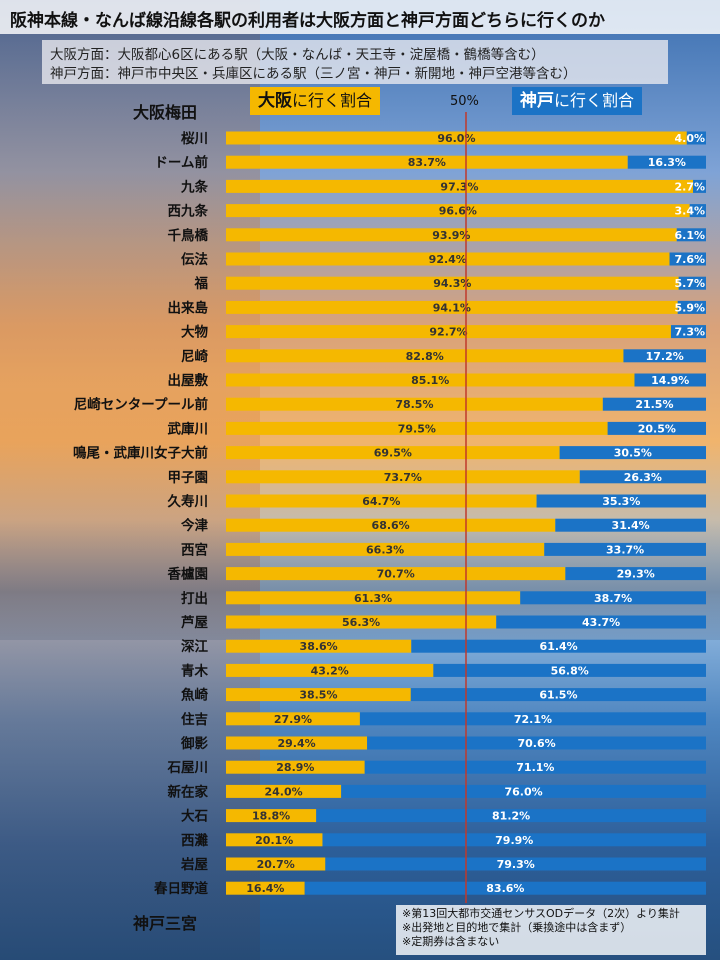 The height and width of the screenshot is (960, 720). I want to click on station-label: 住吉, so click(194, 719).